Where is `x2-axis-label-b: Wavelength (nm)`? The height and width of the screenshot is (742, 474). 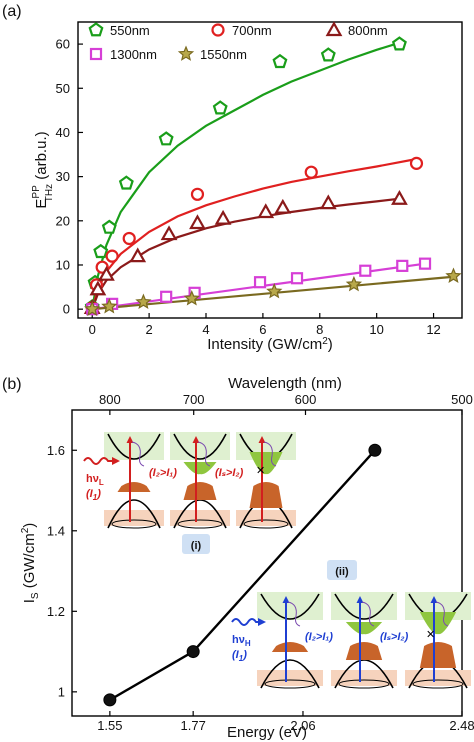 x2-axis-label-b: Wavelength (nm) is located at coordinates (285, 383).